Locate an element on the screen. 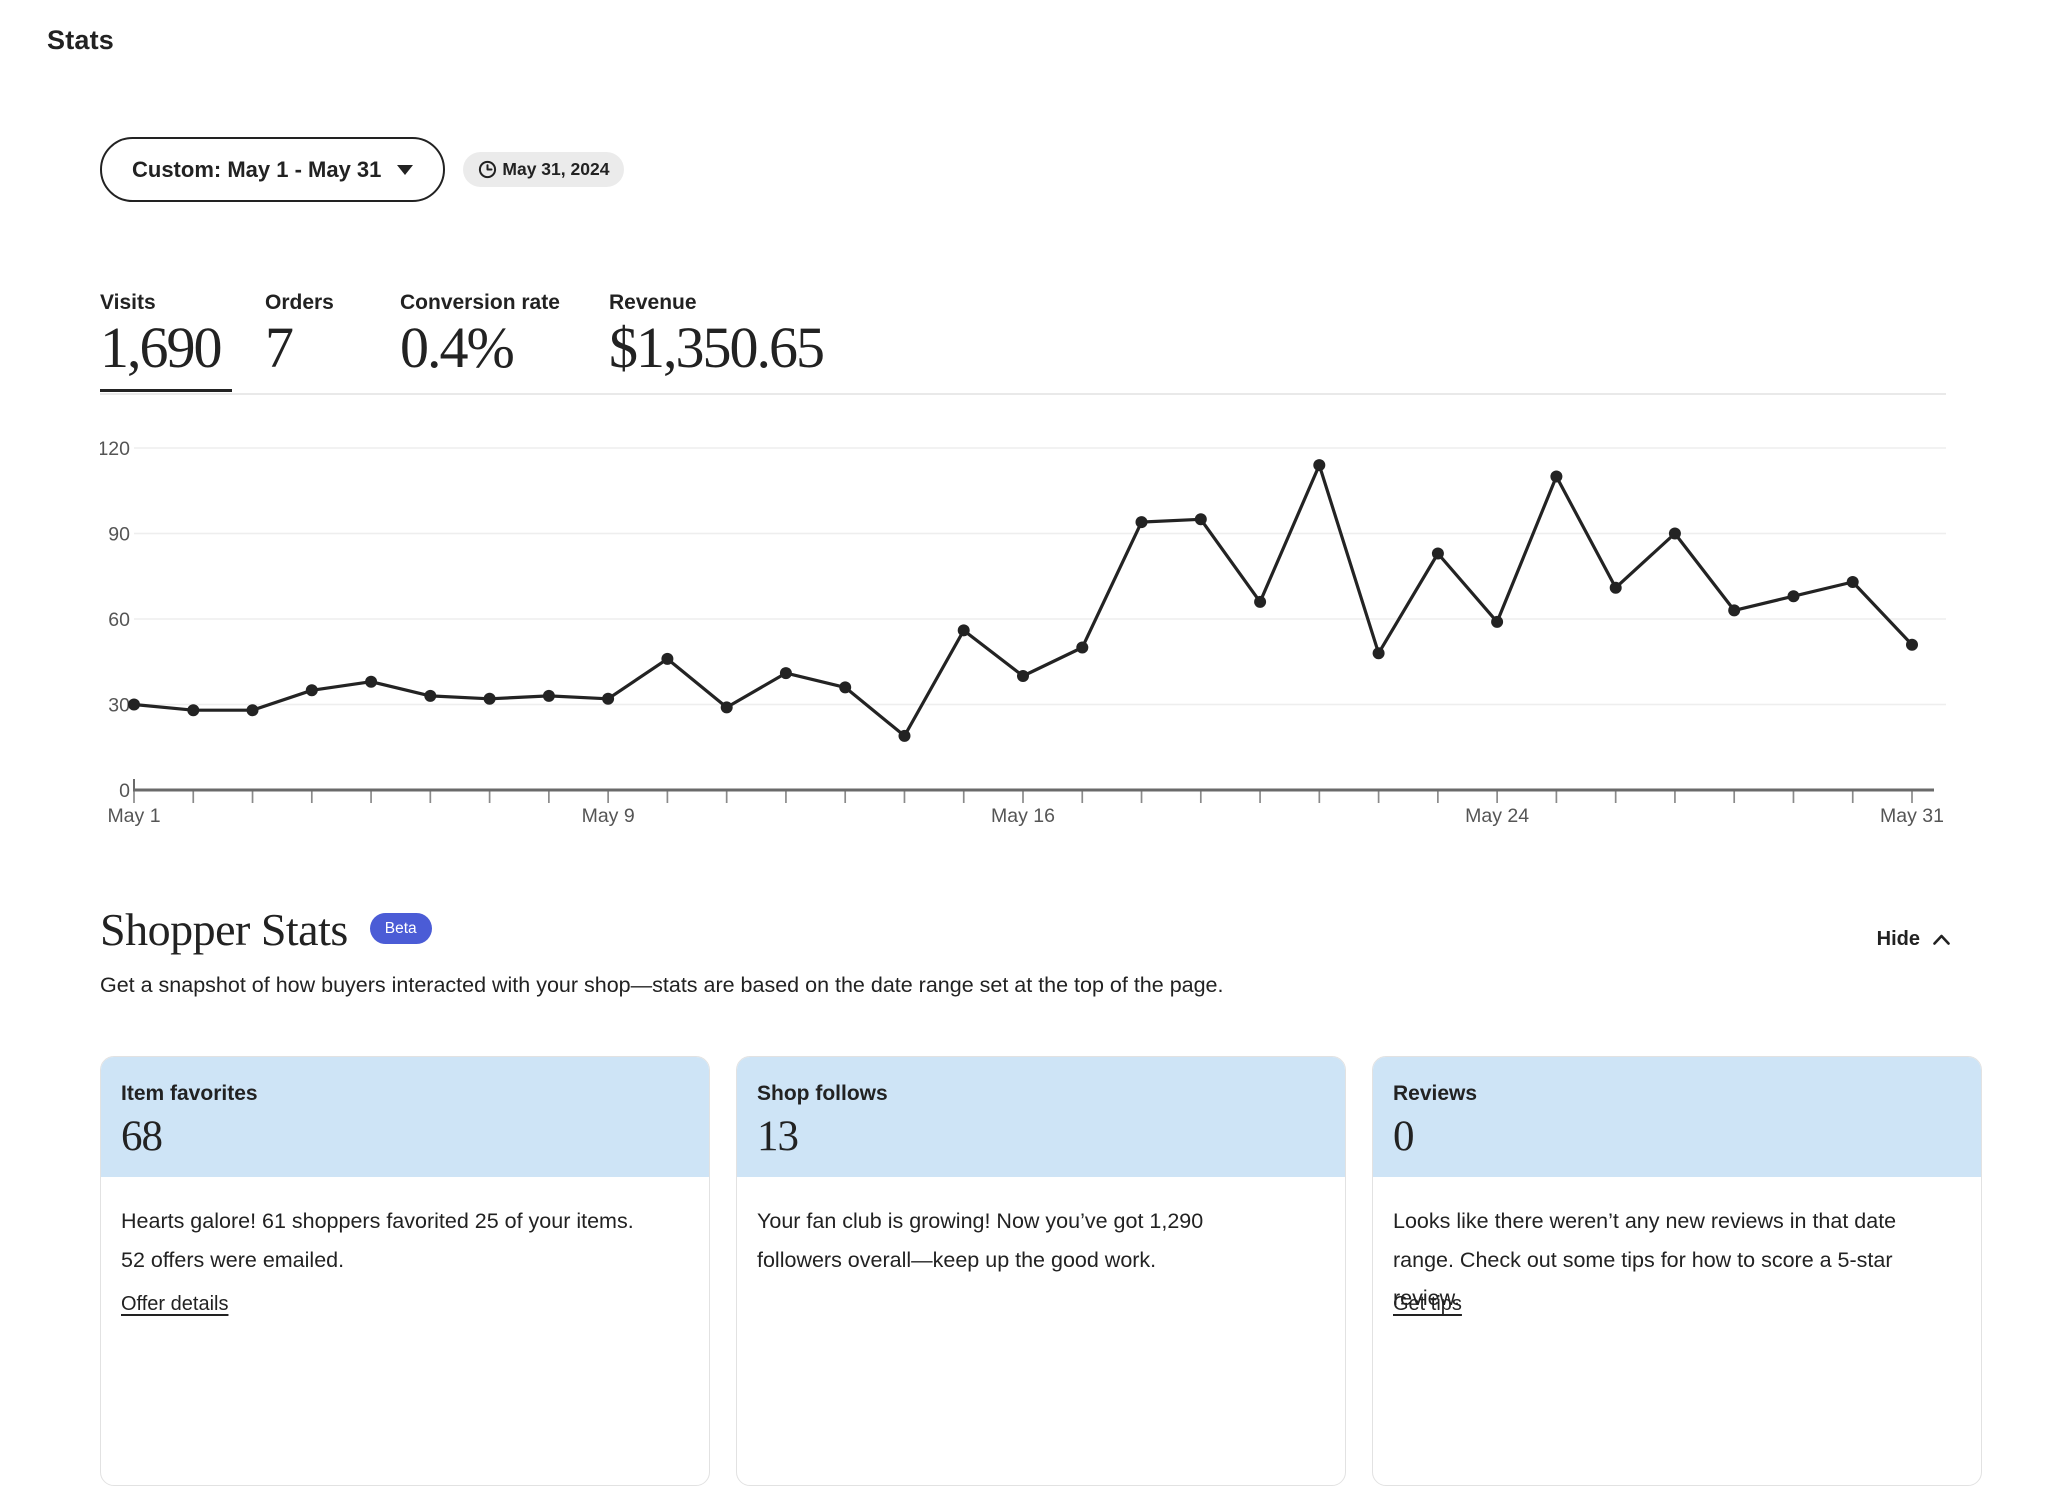 This screenshot has height=1486, width=2048. card-value: 13 is located at coordinates (778, 1136).